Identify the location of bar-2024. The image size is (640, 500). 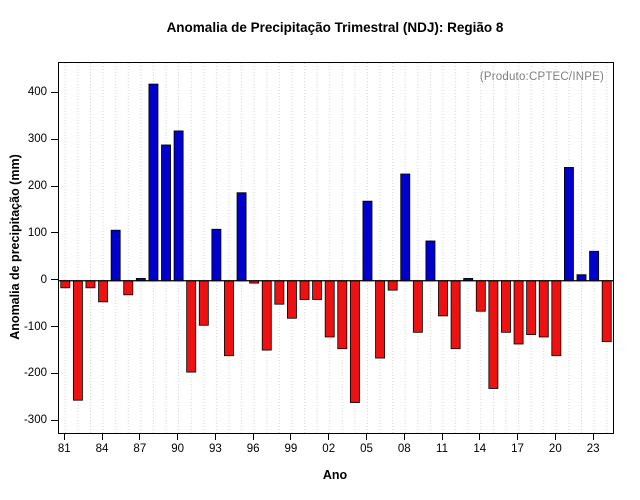
(606, 311).